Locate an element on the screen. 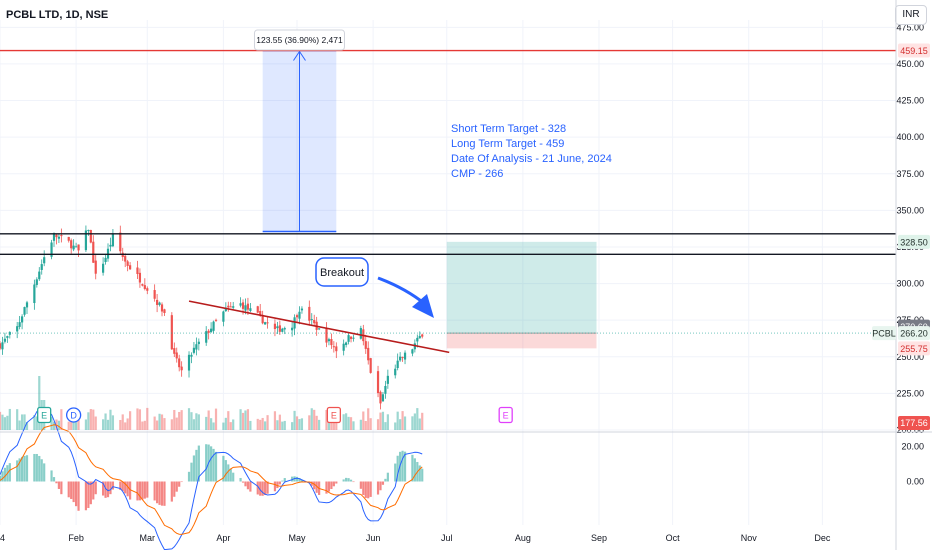  x-tick-label: May is located at coordinates (298, 538).